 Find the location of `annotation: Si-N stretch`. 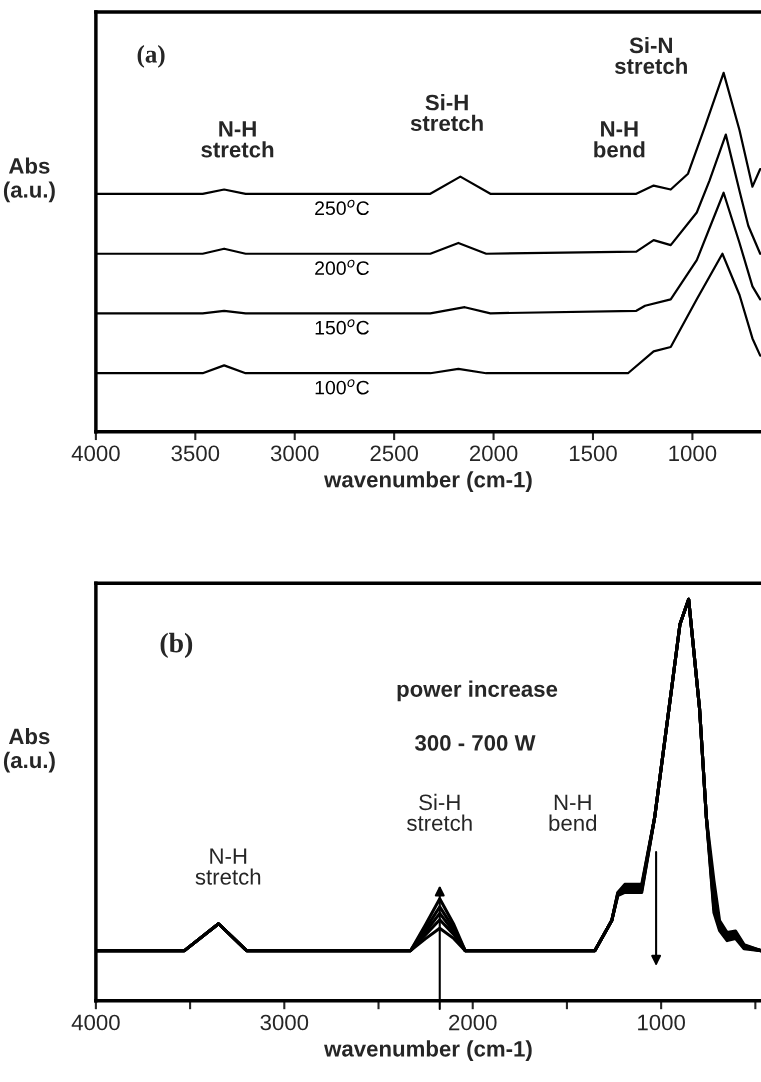

annotation: Si-N stretch is located at coordinates (650, 55).